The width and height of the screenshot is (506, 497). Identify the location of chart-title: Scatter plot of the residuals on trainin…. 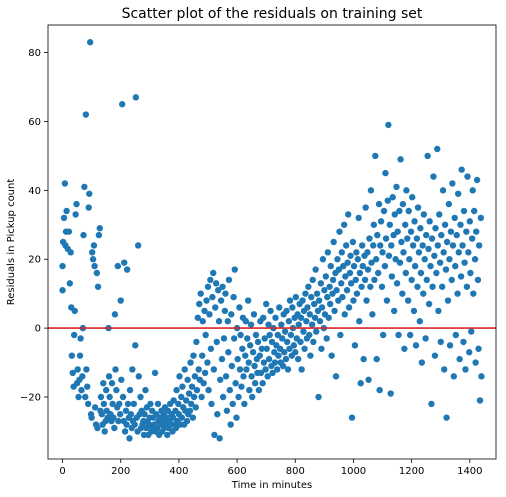
(272, 14).